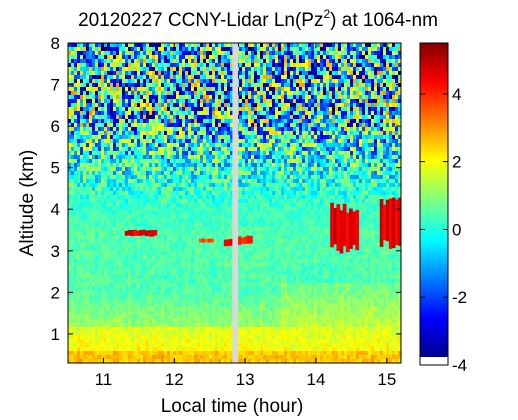 The height and width of the screenshot is (420, 518). Describe the element at coordinates (55, 292) in the screenshot. I see `y-tick-label: 2` at that location.